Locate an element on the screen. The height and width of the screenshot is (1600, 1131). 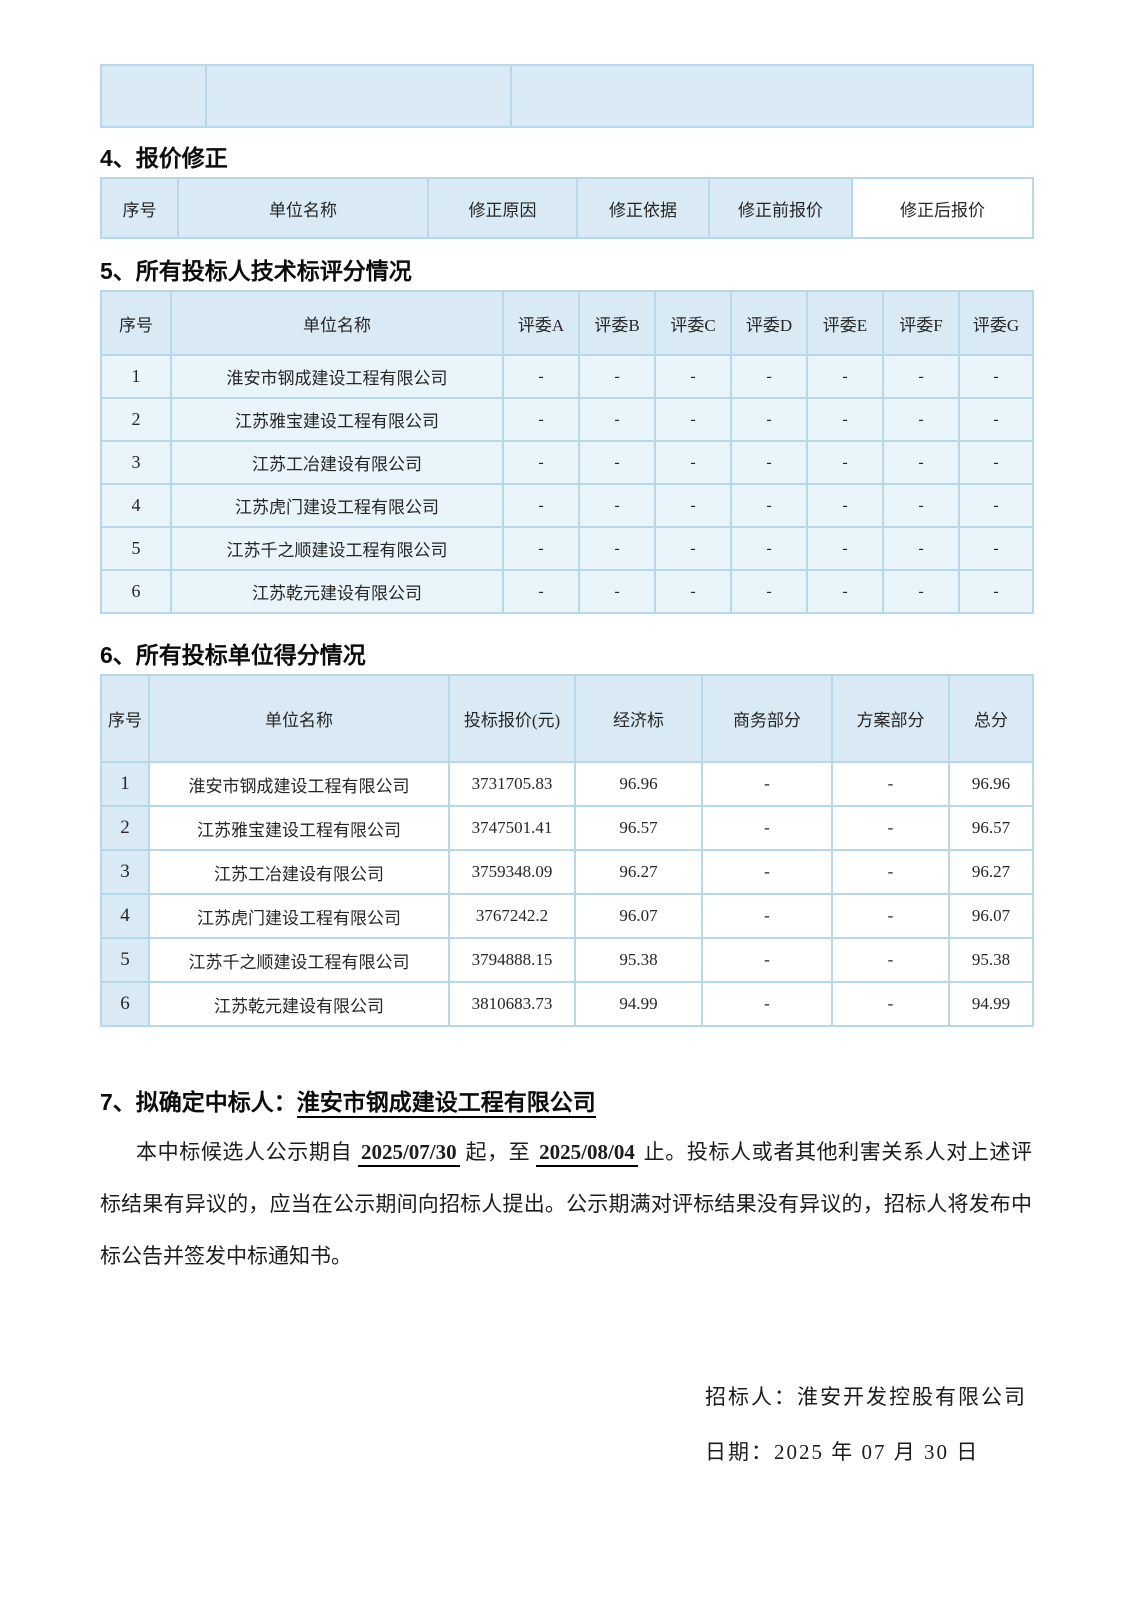
column-header: 投标报价(元) is located at coordinates (512, 718).